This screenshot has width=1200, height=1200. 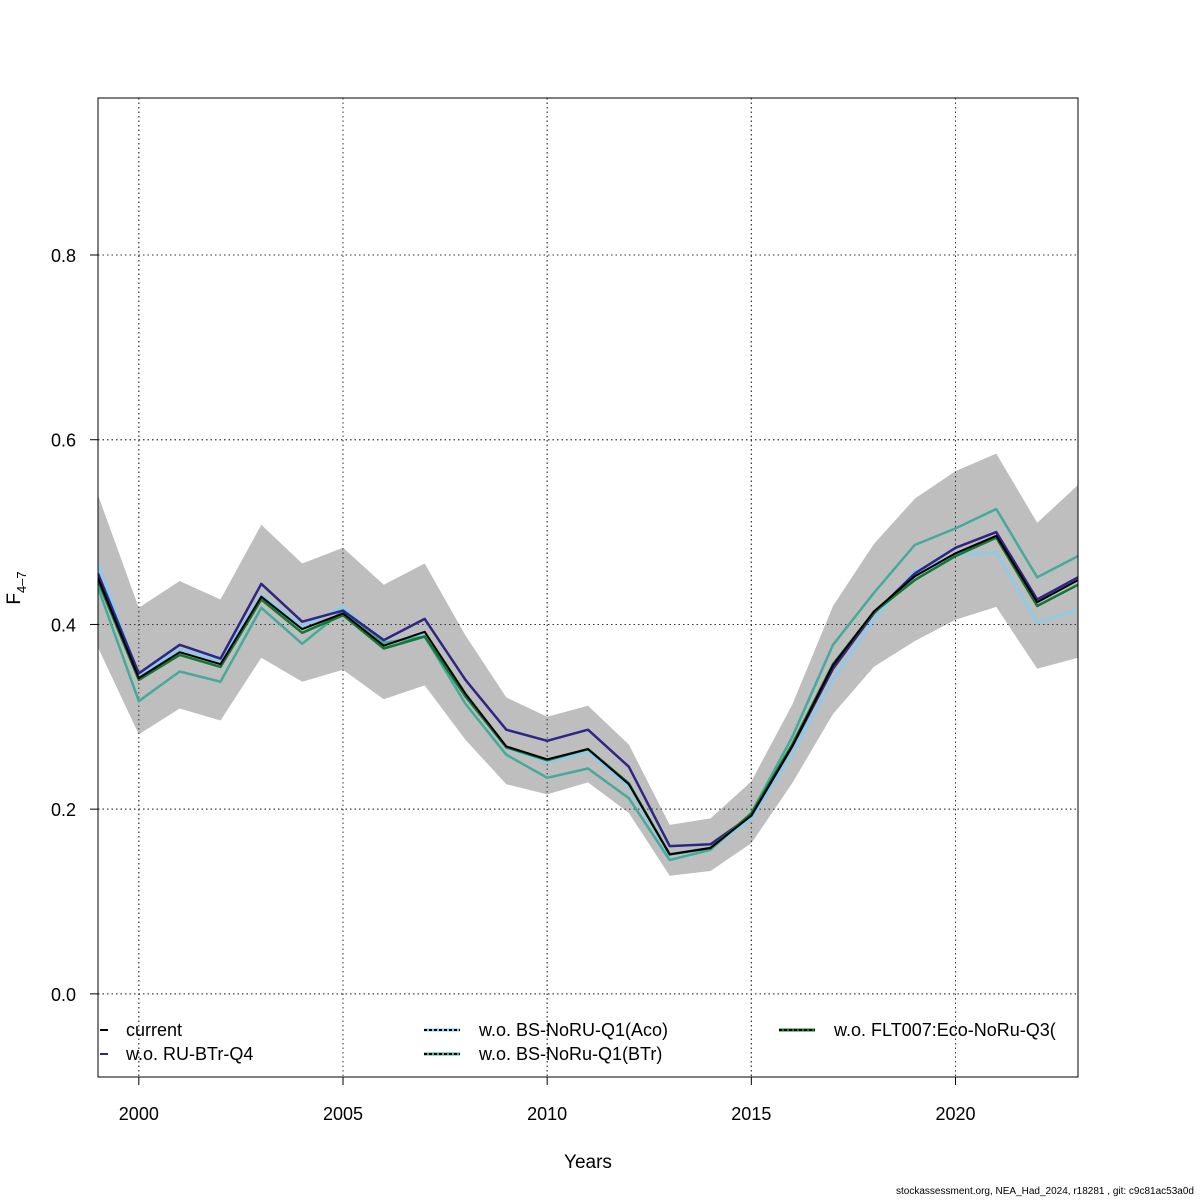 I want to click on x-tick-label-2020: 2020, so click(x=955, y=1114).